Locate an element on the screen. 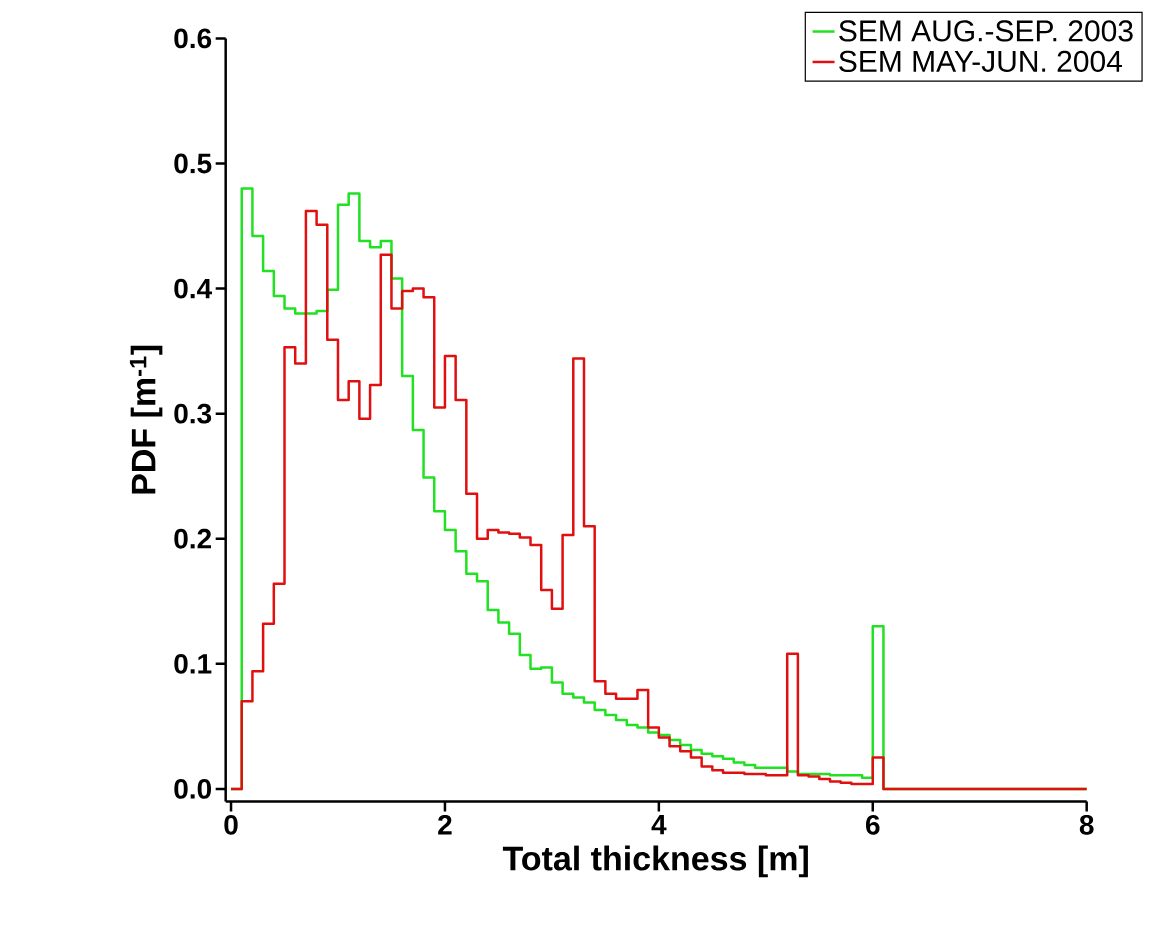 This screenshot has width=1149, height=939. y-tick-label: 0.3 is located at coordinates (193, 413).